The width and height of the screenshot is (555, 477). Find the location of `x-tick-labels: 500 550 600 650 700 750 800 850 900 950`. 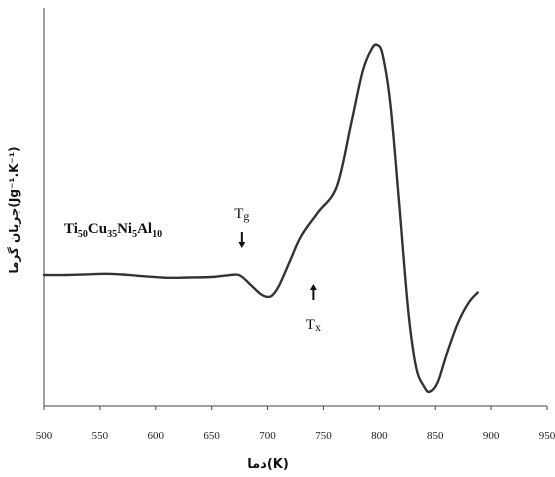

x-tick-labels: 500 550 600 650 700 750 800 850 900 950 is located at coordinates (295, 436).